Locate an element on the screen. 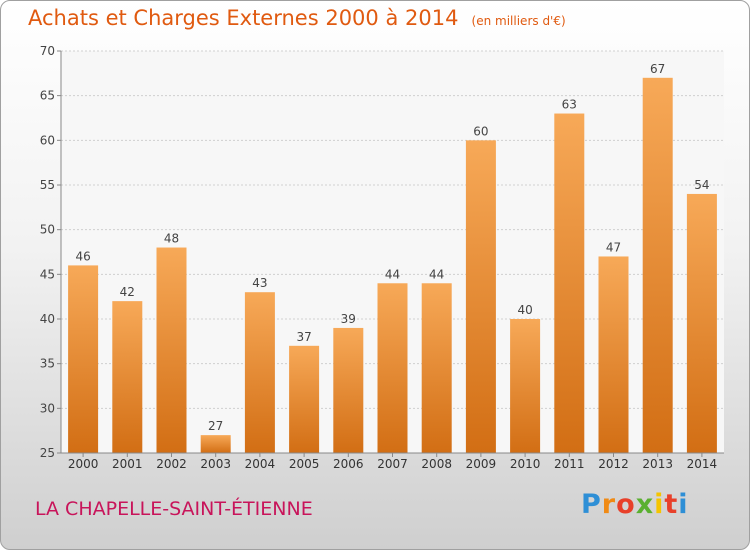 The image size is (750, 550). y-tick-label: 45 is located at coordinates (47, 274).